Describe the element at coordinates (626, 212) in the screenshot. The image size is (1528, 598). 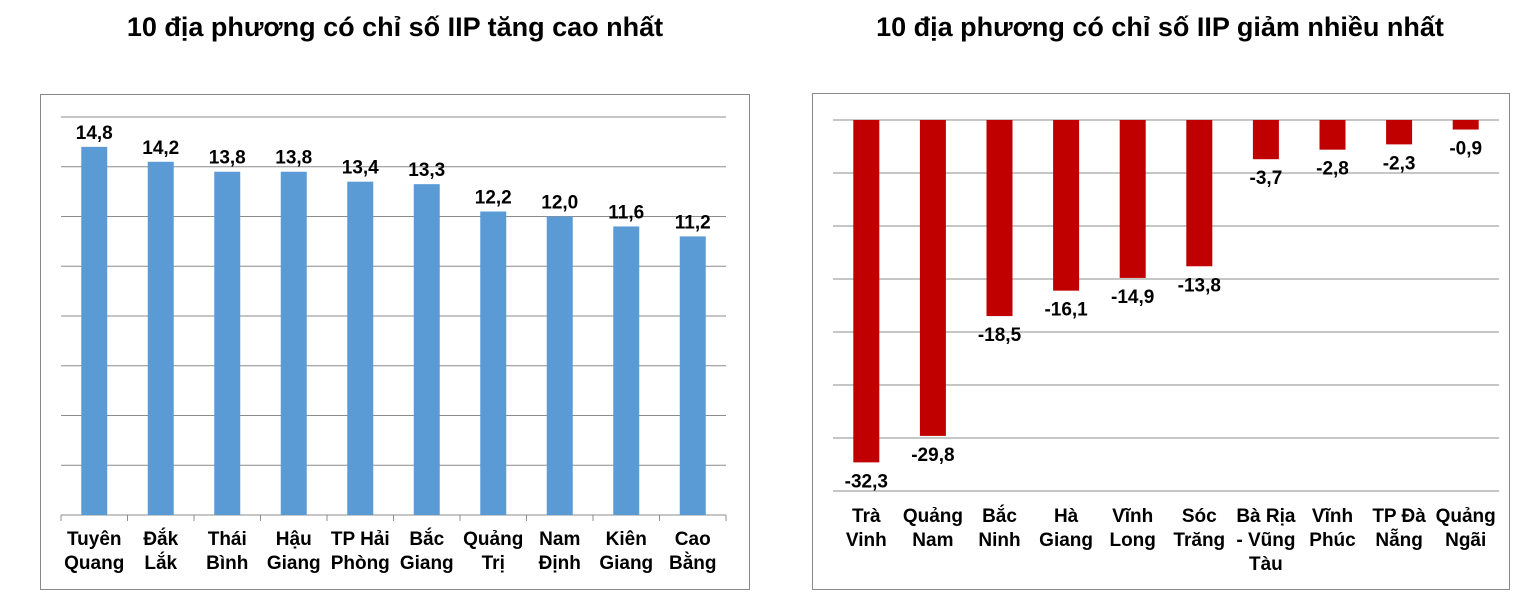
I see `data-label: 11,6` at that location.